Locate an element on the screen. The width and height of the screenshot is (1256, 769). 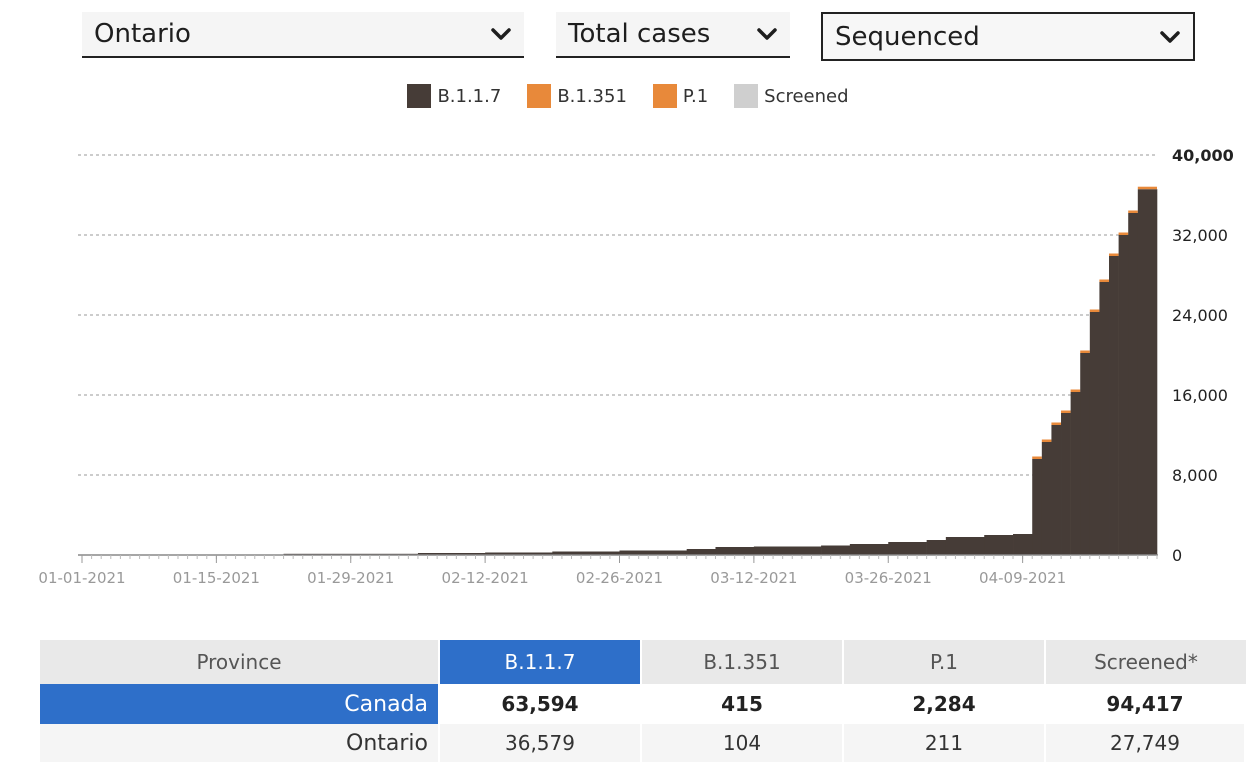
legend-label: P.1 is located at coordinates (695, 96).